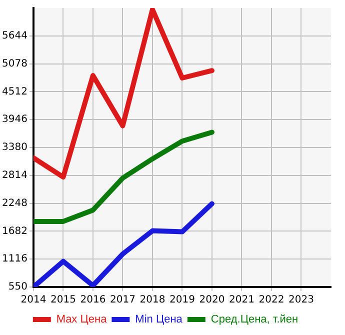 This screenshot has width=345, height=335. Describe the element at coordinates (159, 320) in the screenshot. I see `legend-label: Min Цена` at that location.